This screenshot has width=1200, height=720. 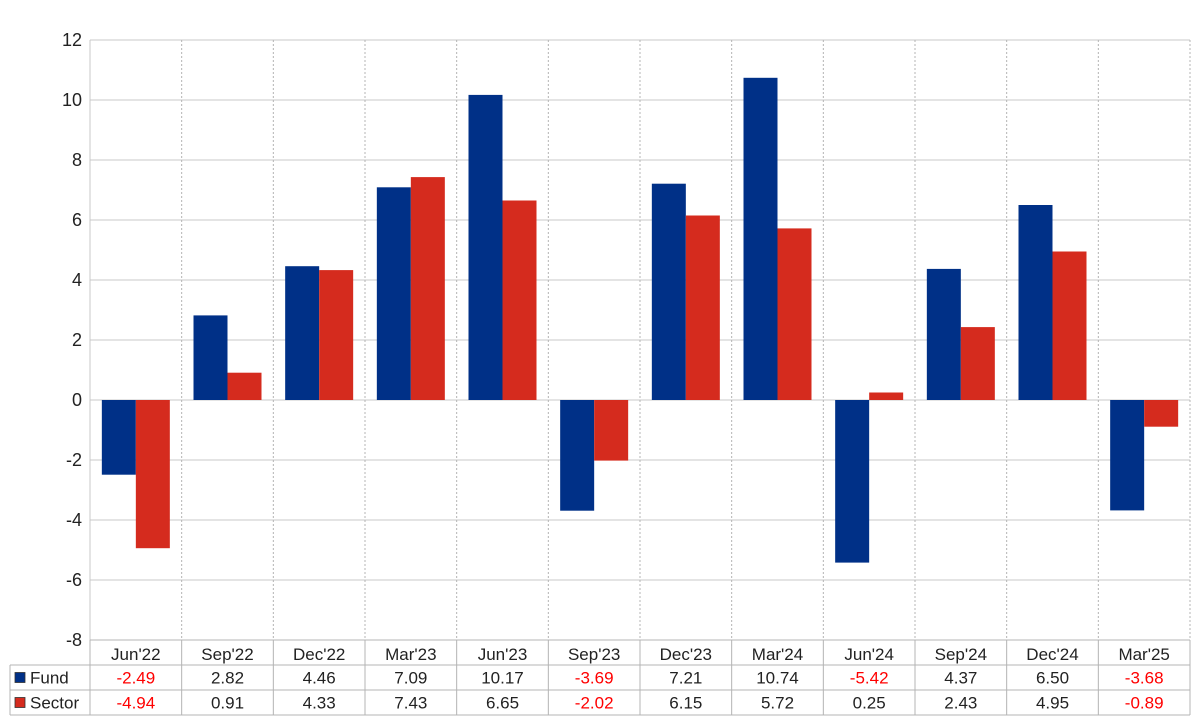 What do you see at coordinates (777, 654) in the screenshot?
I see `category-label: Mar'24` at bounding box center [777, 654].